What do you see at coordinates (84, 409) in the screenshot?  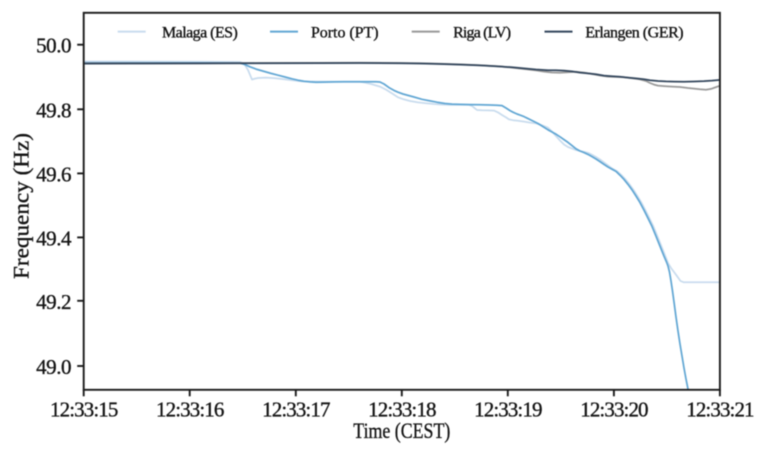 I see `svg-text: 12:33:15` at bounding box center [84, 409].